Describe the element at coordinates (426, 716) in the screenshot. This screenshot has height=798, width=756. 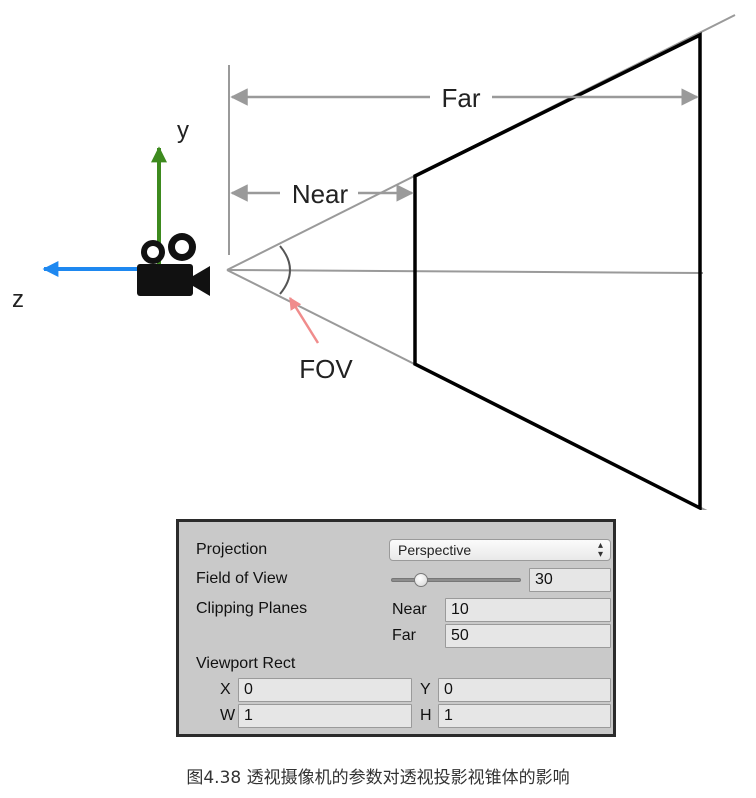
I see `viewport-h-label: H` at that location.